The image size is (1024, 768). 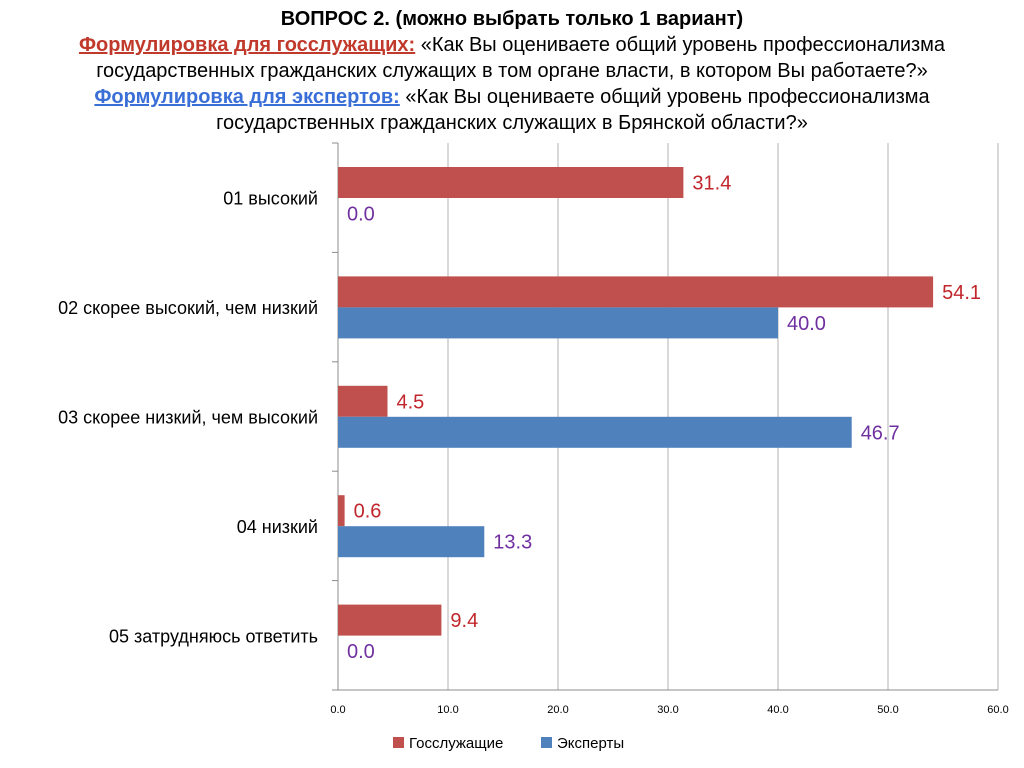 I want to click on category-label: 01 высокий, so click(x=270, y=199).